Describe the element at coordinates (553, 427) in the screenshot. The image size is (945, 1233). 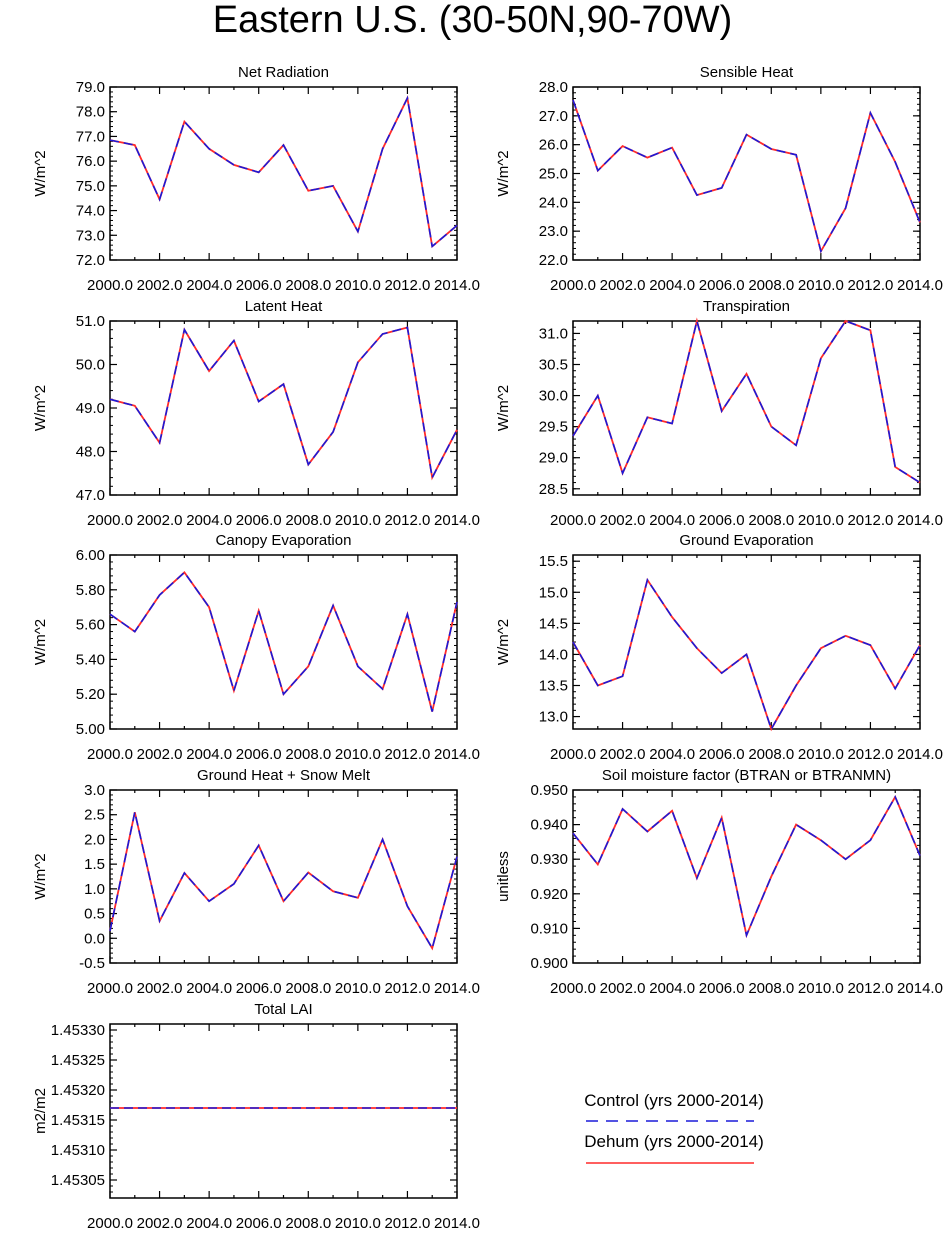
I see `y-tick-label: 29.5` at that location.